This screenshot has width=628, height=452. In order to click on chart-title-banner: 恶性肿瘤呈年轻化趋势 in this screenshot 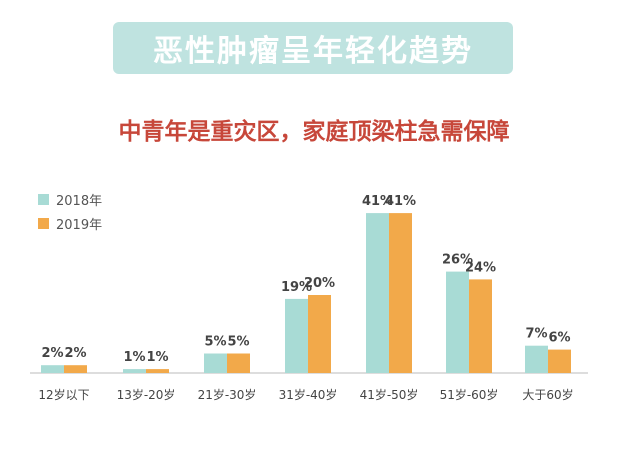, I will do `click(313, 48)`.